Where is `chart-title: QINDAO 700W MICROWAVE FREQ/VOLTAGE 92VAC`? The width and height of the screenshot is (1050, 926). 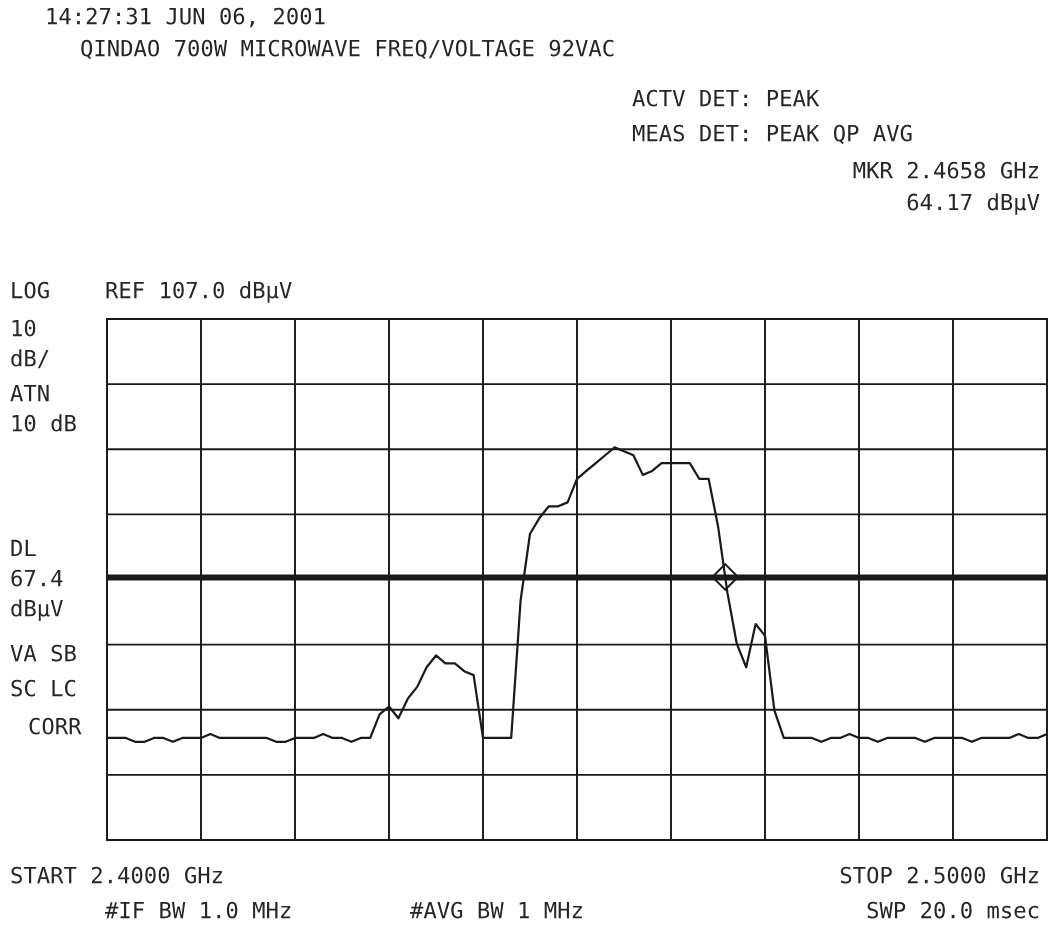 chart-title: QINDAO 700W MICROWAVE FREQ/VOLTAGE 92VAC is located at coordinates (347, 49).